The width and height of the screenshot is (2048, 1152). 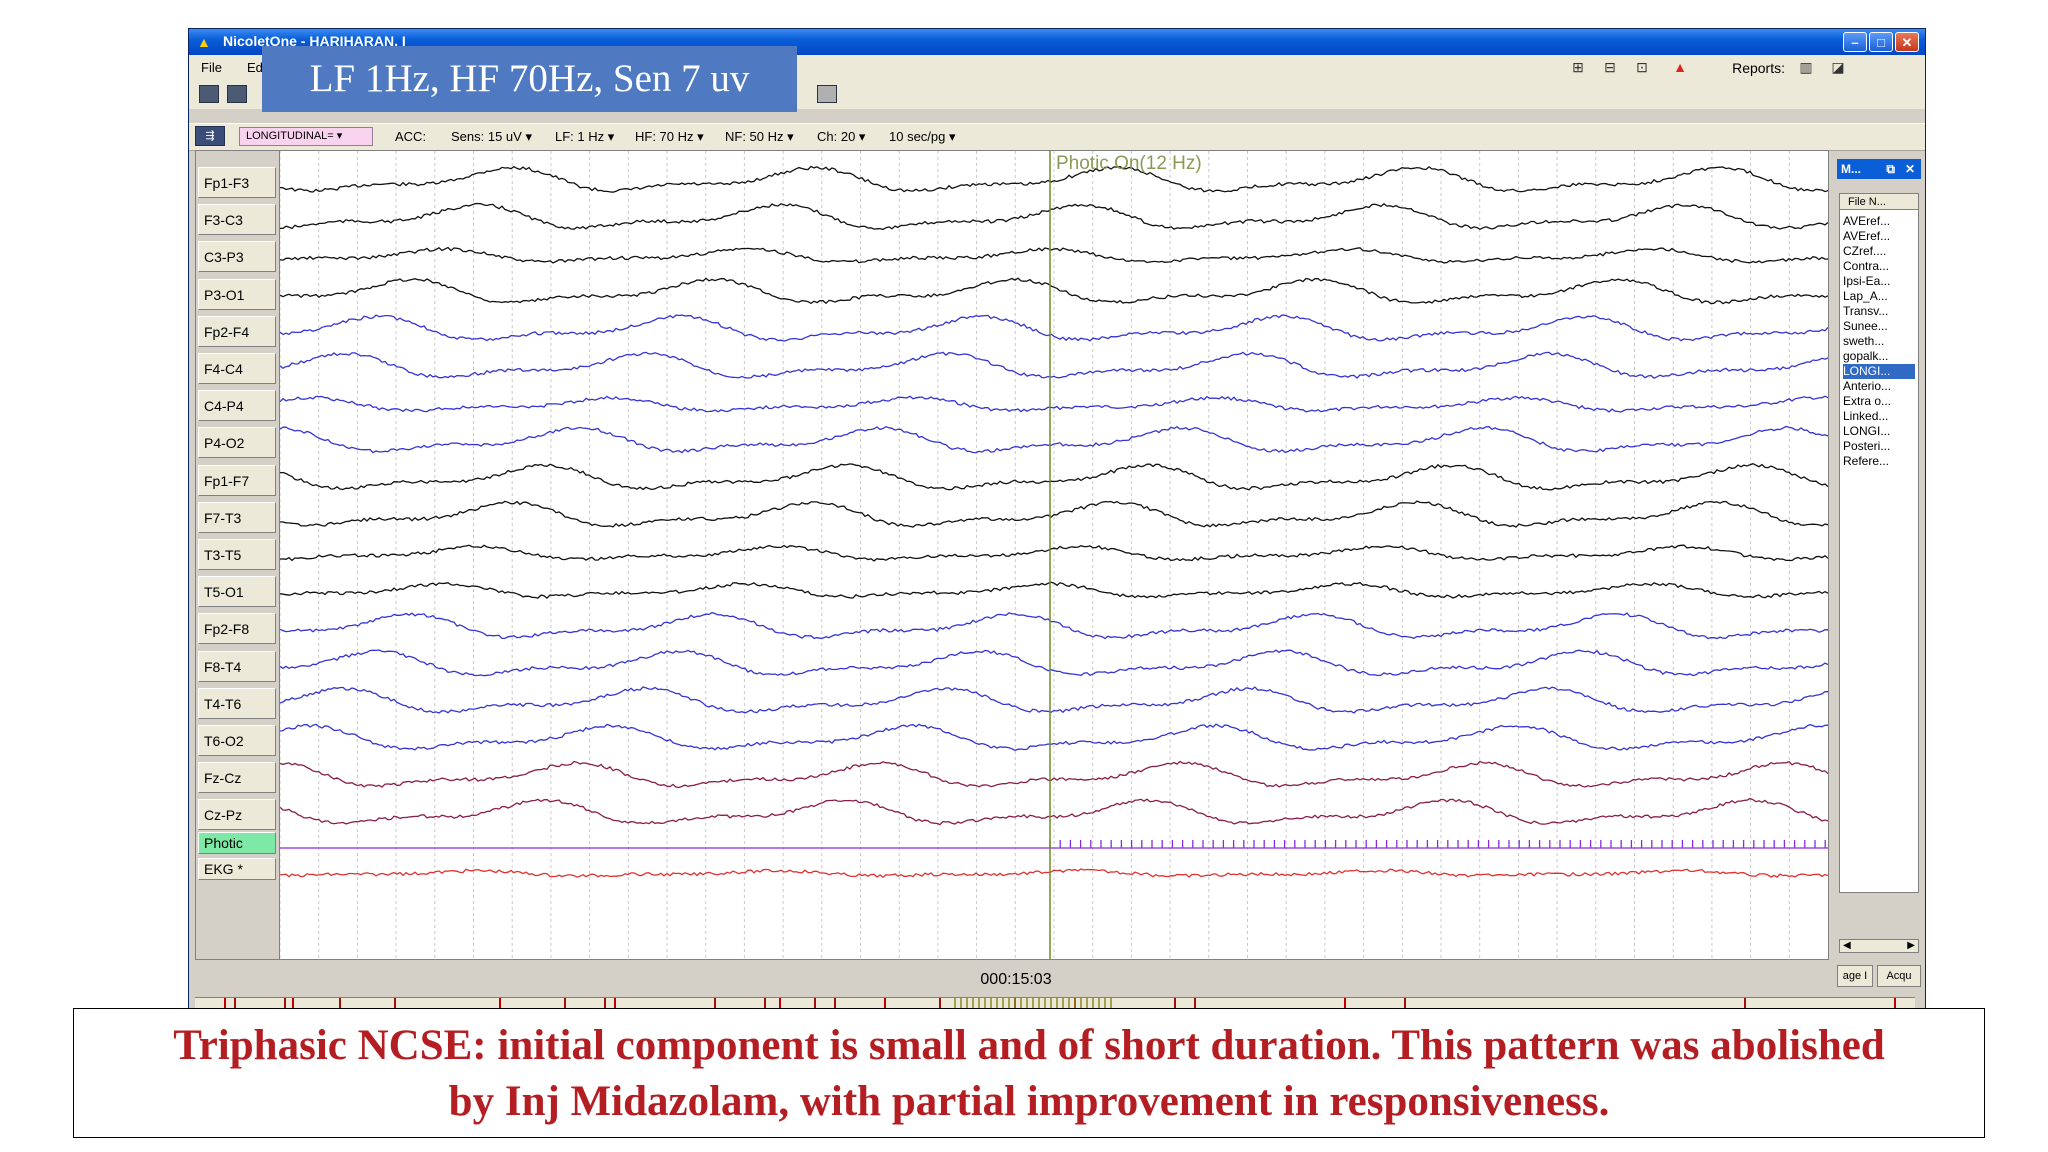 What do you see at coordinates (669, 136) in the screenshot?
I see `high-filter-select: HF: 70 Hz ▾` at bounding box center [669, 136].